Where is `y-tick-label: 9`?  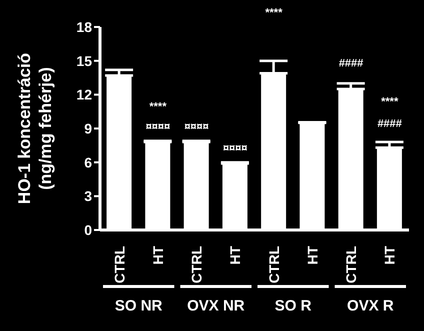
y-tick-label: 9 is located at coordinates (88, 128).